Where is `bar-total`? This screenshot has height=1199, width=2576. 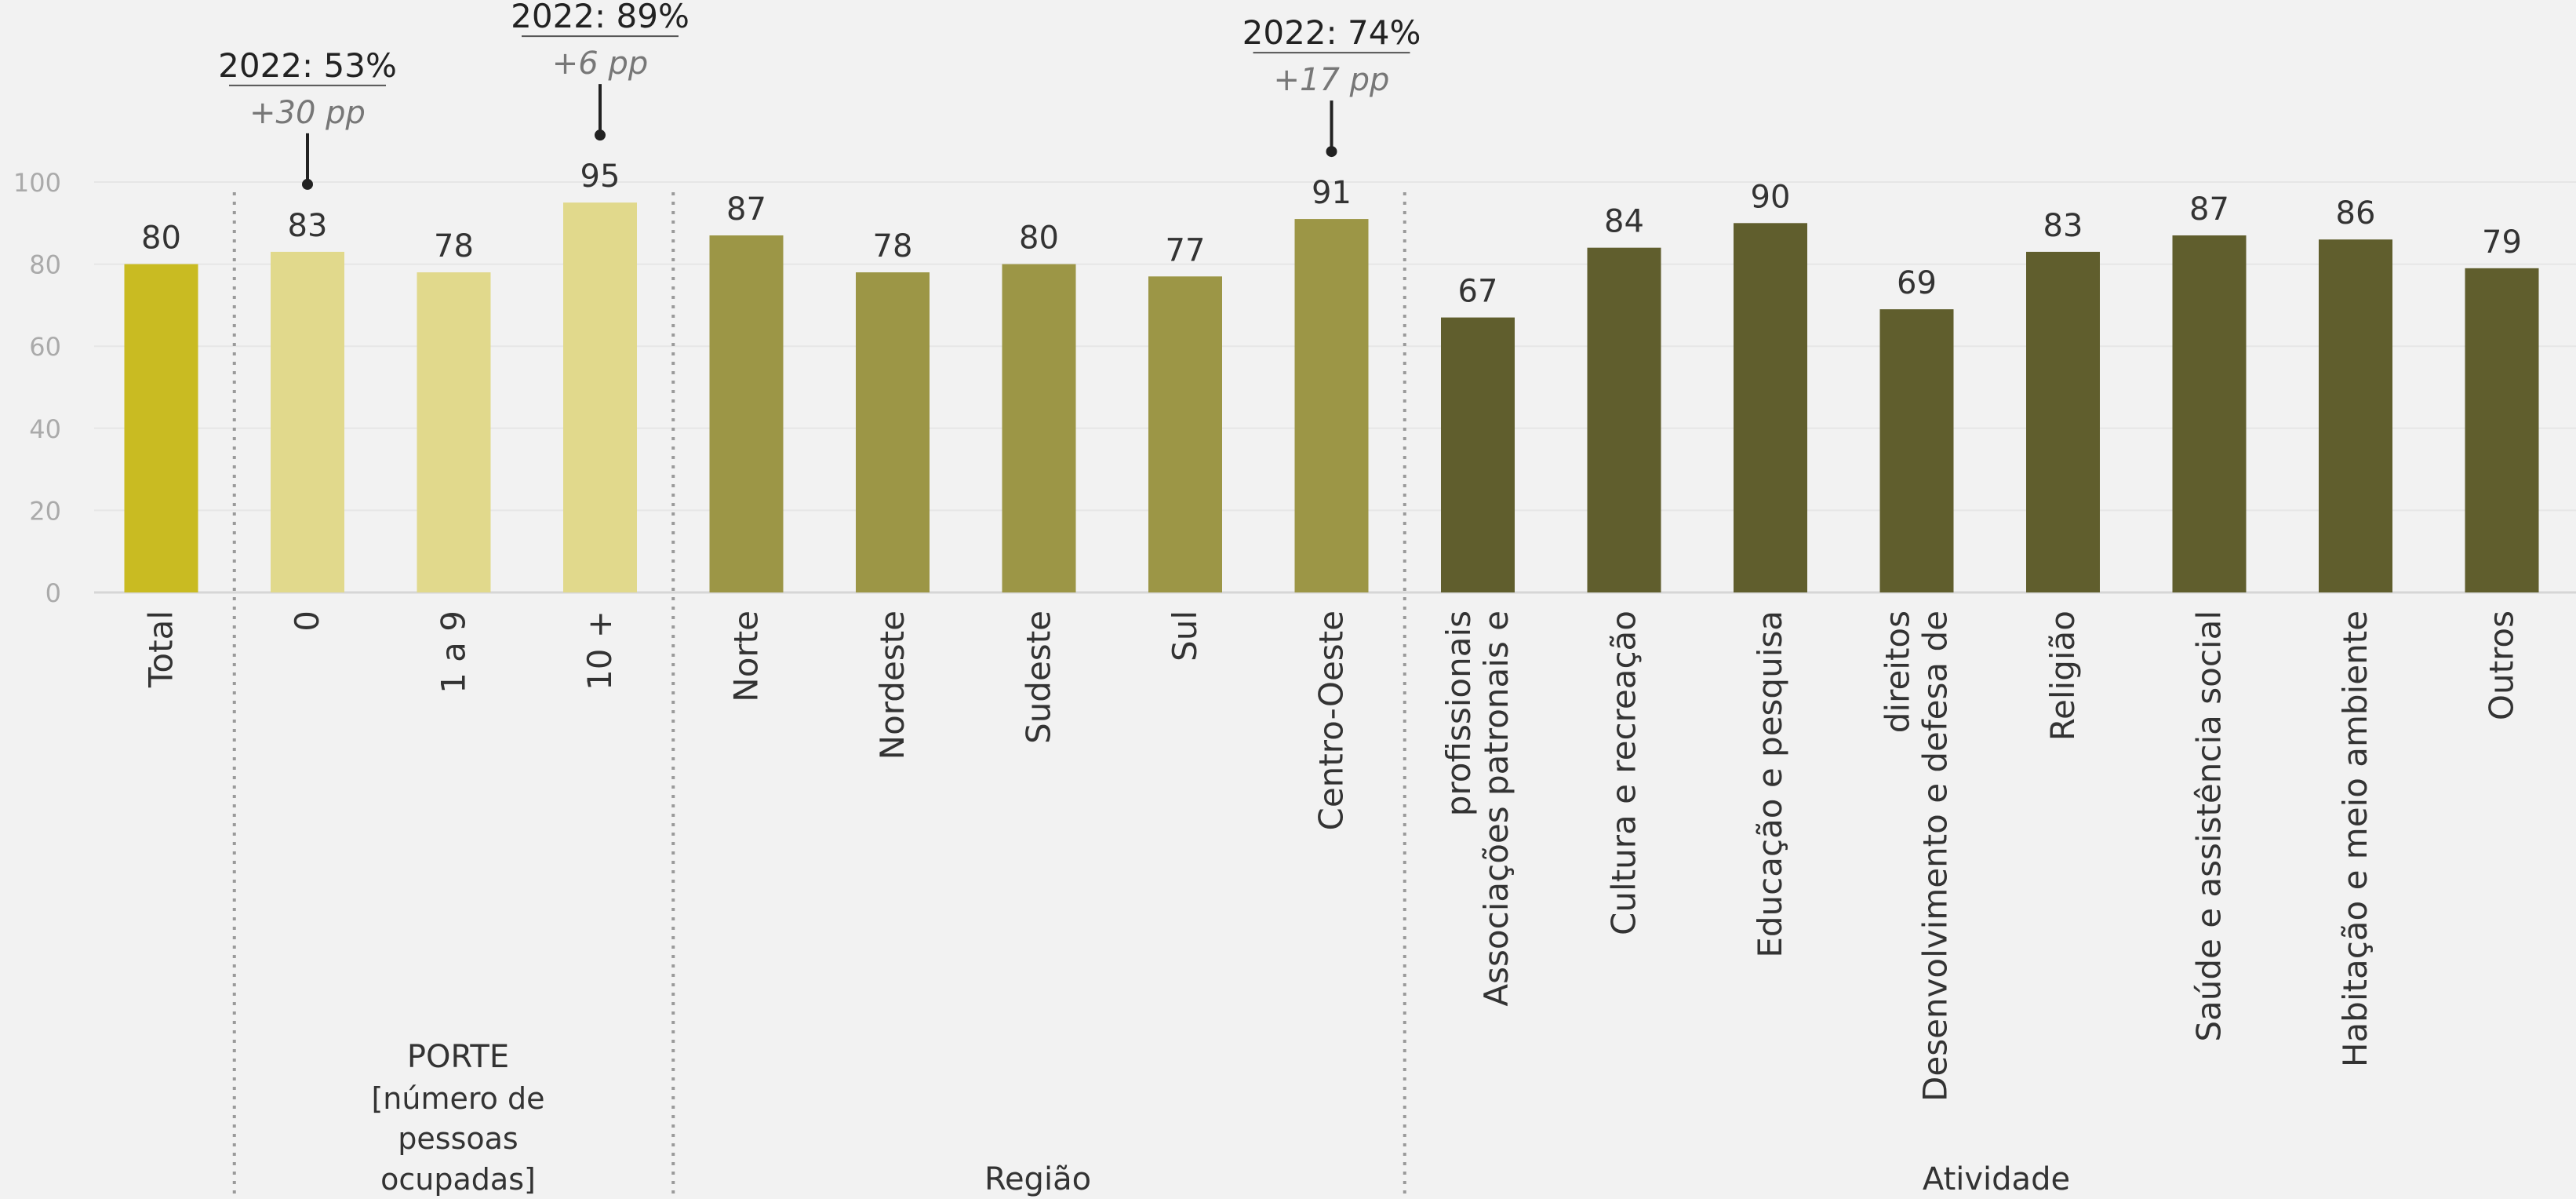 bar-total is located at coordinates (161, 428).